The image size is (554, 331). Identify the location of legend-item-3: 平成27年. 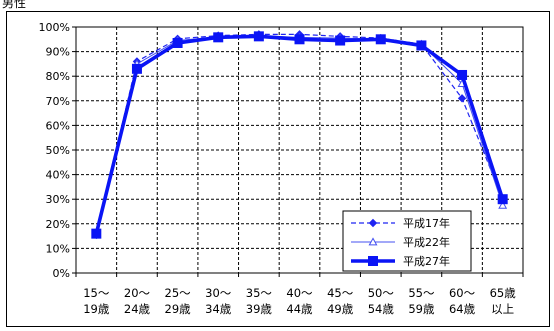
(400, 261).